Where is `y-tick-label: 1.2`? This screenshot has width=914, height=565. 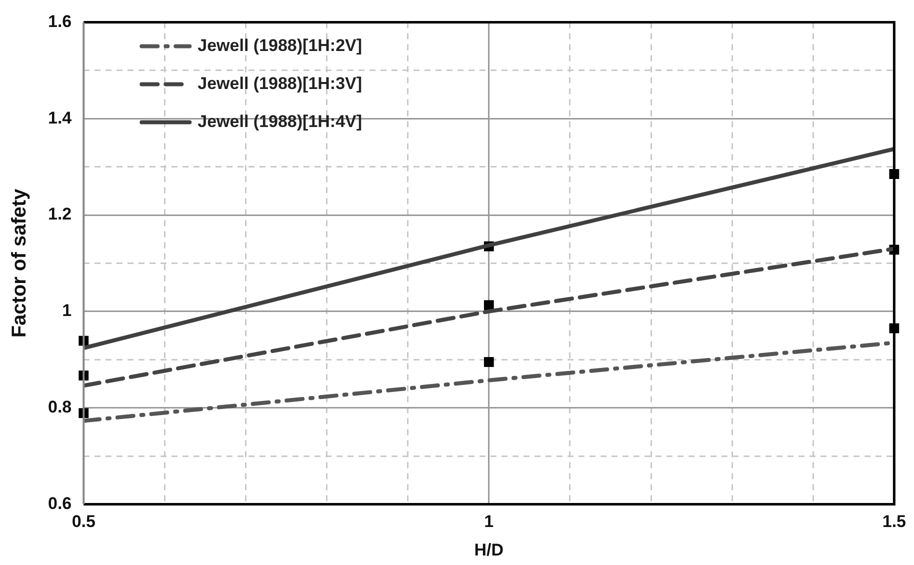
y-tick-label: 1.2 is located at coordinates (60, 214).